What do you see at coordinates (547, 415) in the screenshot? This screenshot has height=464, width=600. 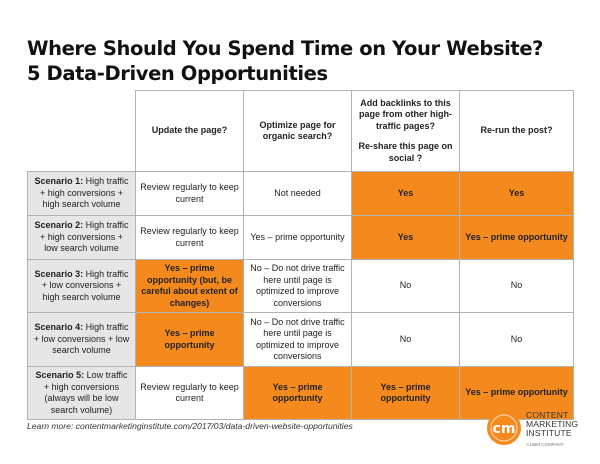 I see `logo-line-1: CONTENT` at bounding box center [547, 415].